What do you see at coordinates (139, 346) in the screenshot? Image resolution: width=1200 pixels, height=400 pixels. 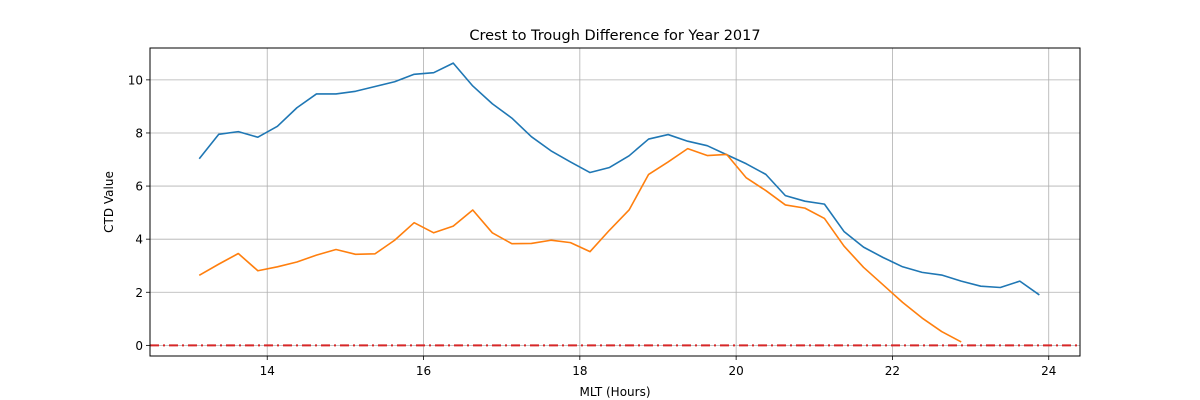 I see `y-tick-label: 0` at bounding box center [139, 346].